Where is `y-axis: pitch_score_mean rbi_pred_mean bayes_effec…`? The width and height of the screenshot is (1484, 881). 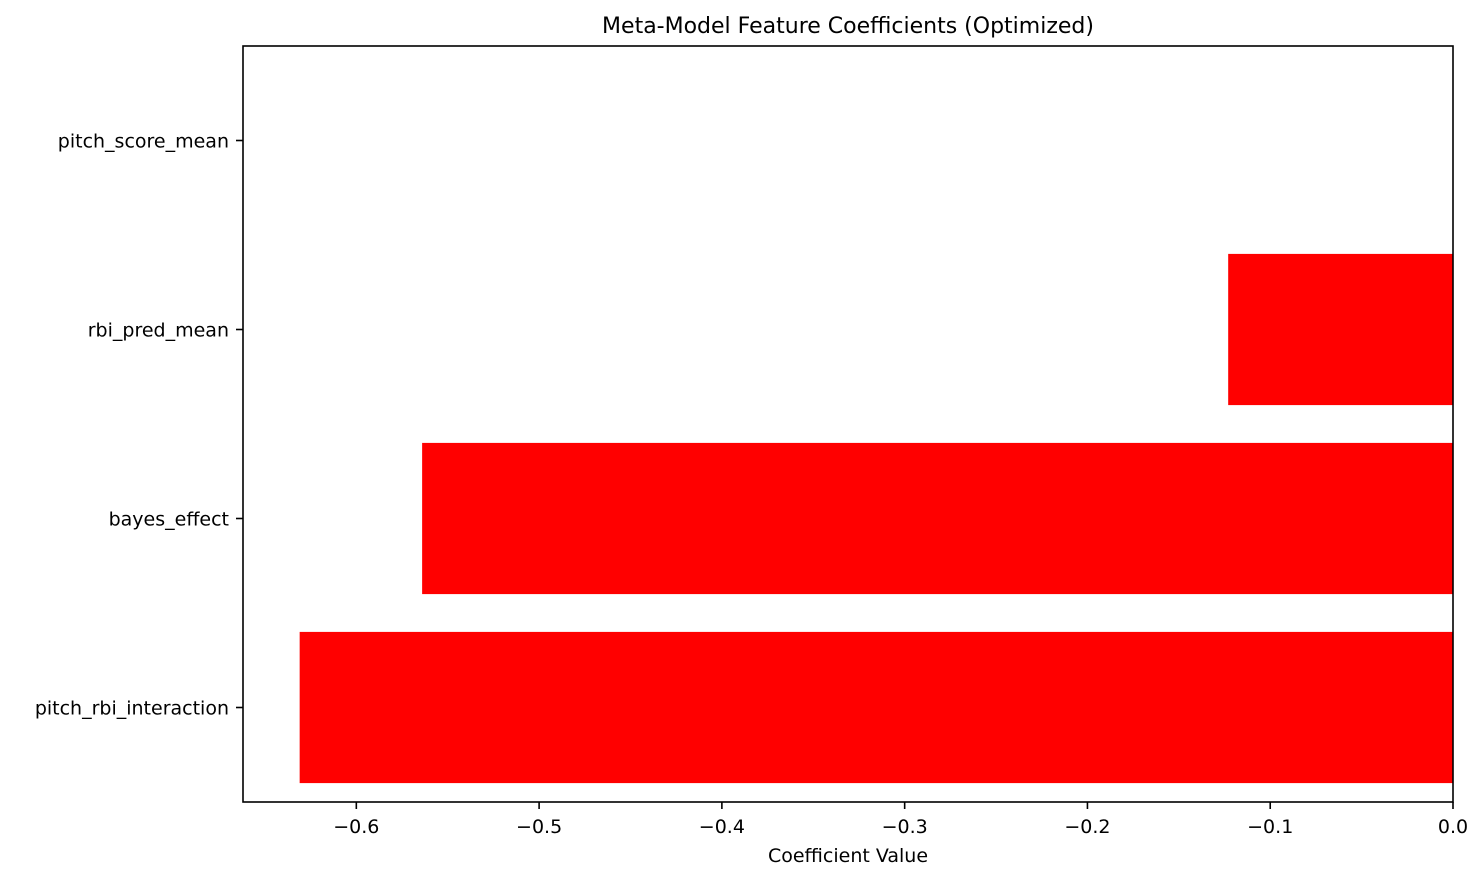 y-axis: pitch_score_mean rbi_pred_mean bayes_effec… is located at coordinates (139, 425).